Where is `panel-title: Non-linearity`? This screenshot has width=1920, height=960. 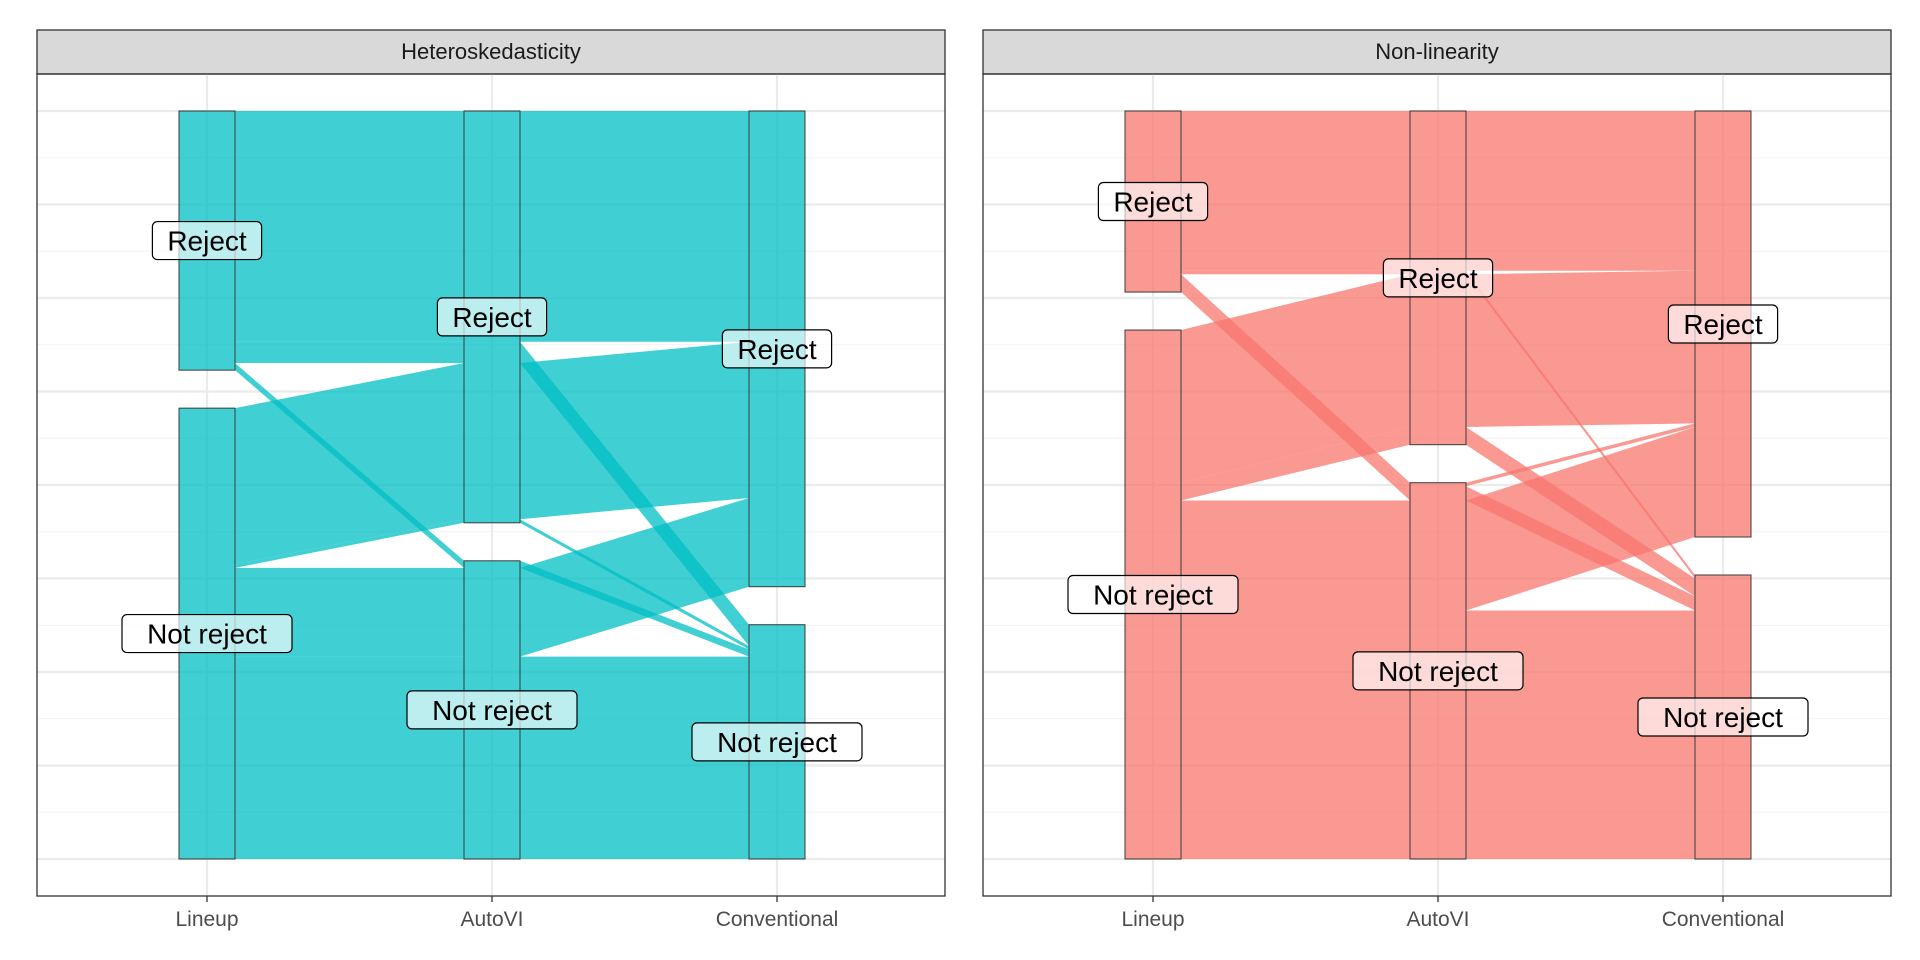
panel-title: Non-linearity is located at coordinates (1437, 51).